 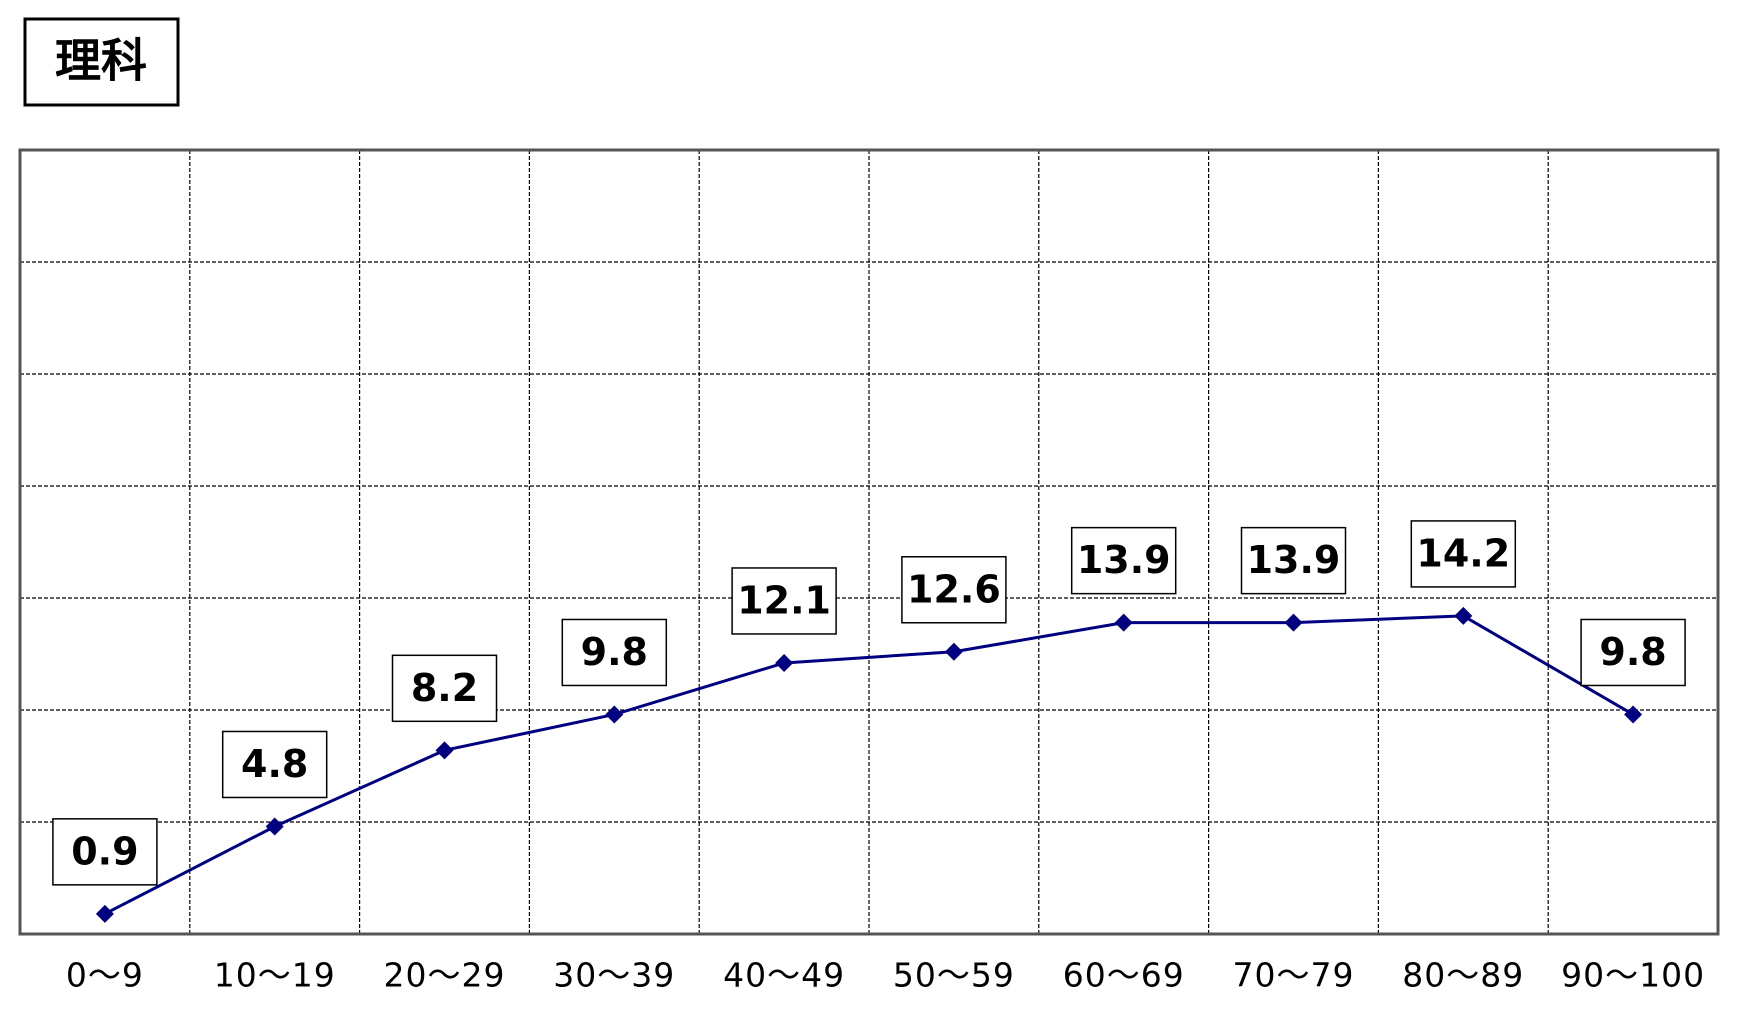 What do you see at coordinates (954, 975) in the screenshot?
I see `x-tick-label: 50〜59` at bounding box center [954, 975].